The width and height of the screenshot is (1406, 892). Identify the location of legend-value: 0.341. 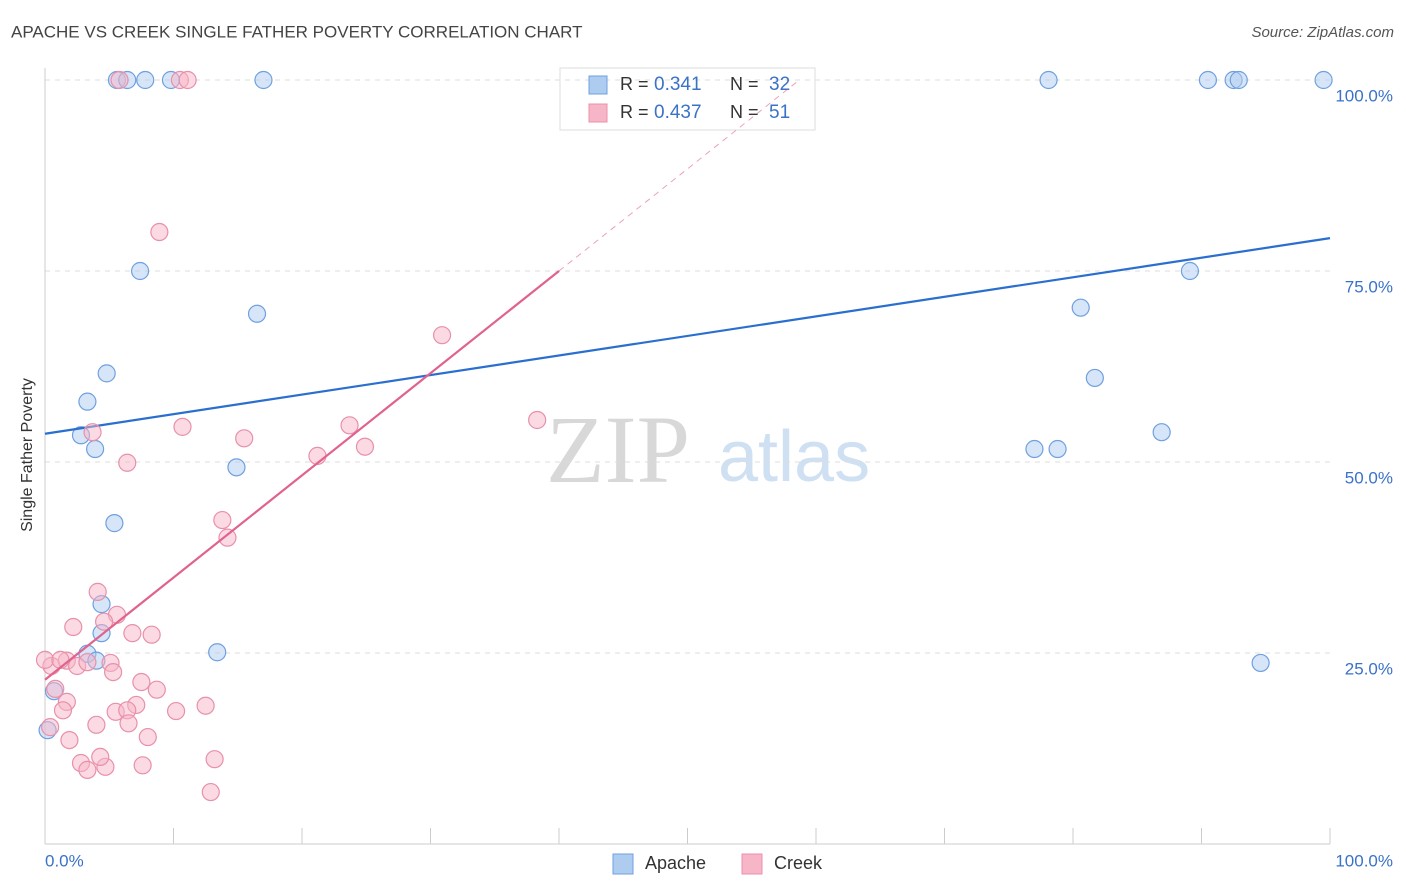
(678, 84).